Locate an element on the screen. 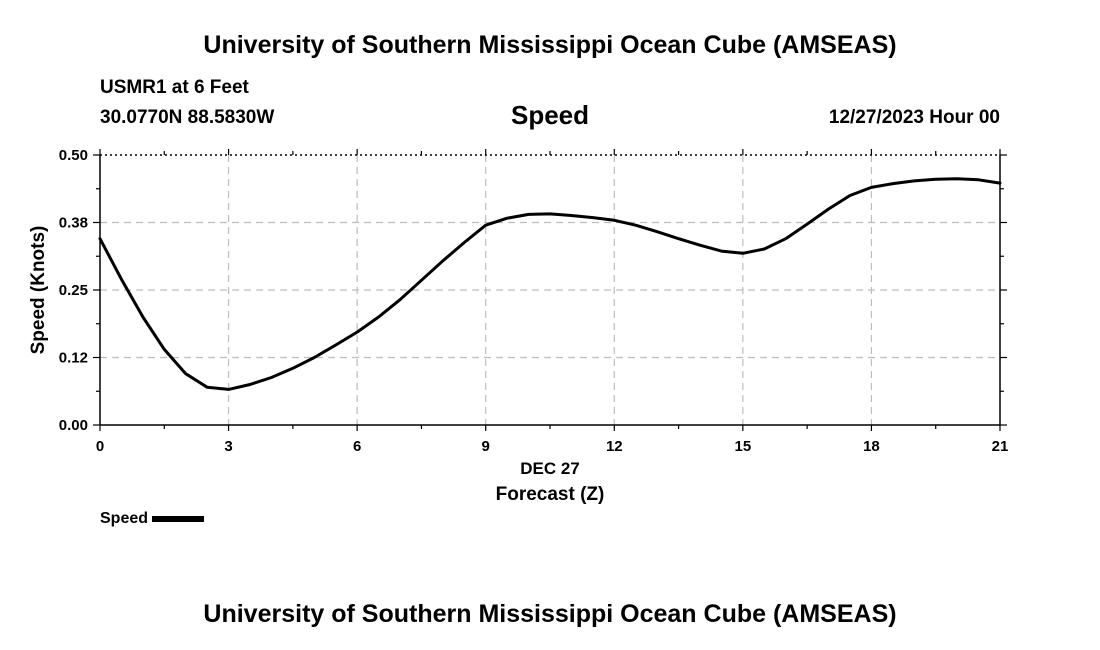 The width and height of the screenshot is (1100, 650). variable-title: Speed is located at coordinates (550, 115).